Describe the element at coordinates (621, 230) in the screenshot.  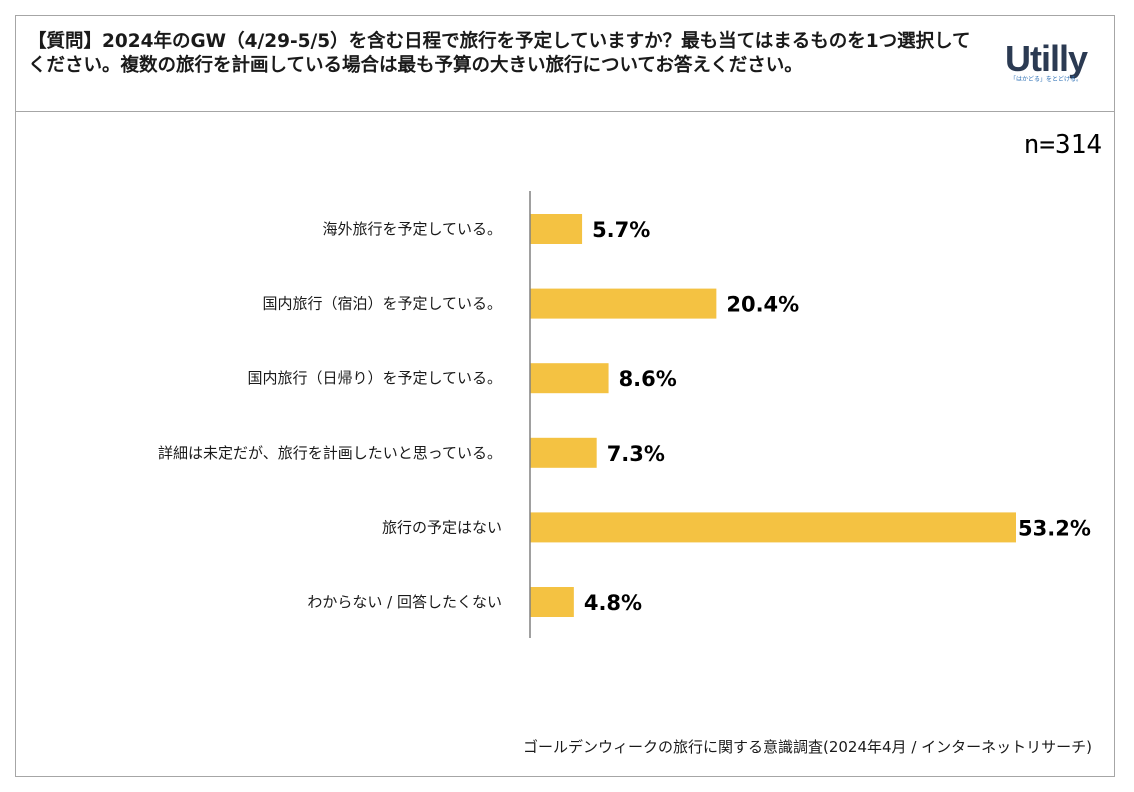
I see `value-label-0: 5.7%` at that location.